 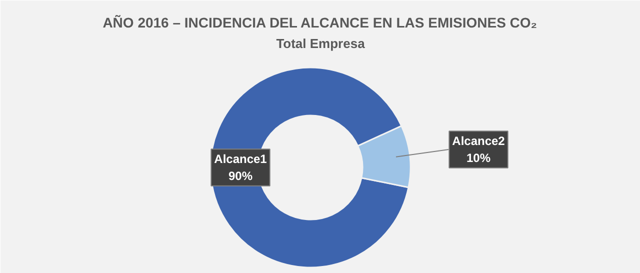 I want to click on chart-title: AÑO 2016 – INCIDENCIA DEL ALCANCE EN LAS EMISIONES CO₂, so click(x=320, y=22).